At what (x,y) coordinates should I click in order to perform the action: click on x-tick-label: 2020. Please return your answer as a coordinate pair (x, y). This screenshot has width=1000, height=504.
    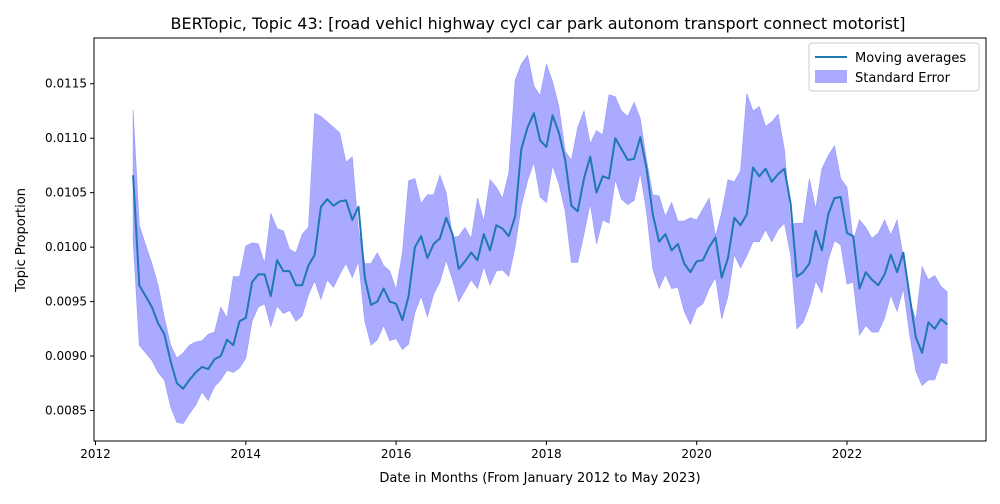
    Looking at the image, I should click on (696, 454).